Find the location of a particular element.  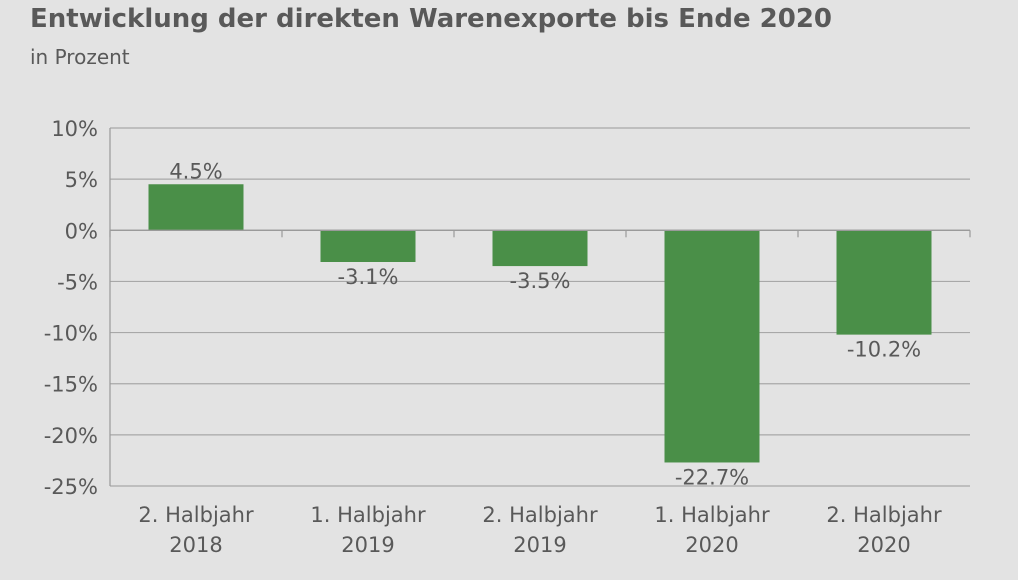

data-label: -10.2% is located at coordinates (884, 350).